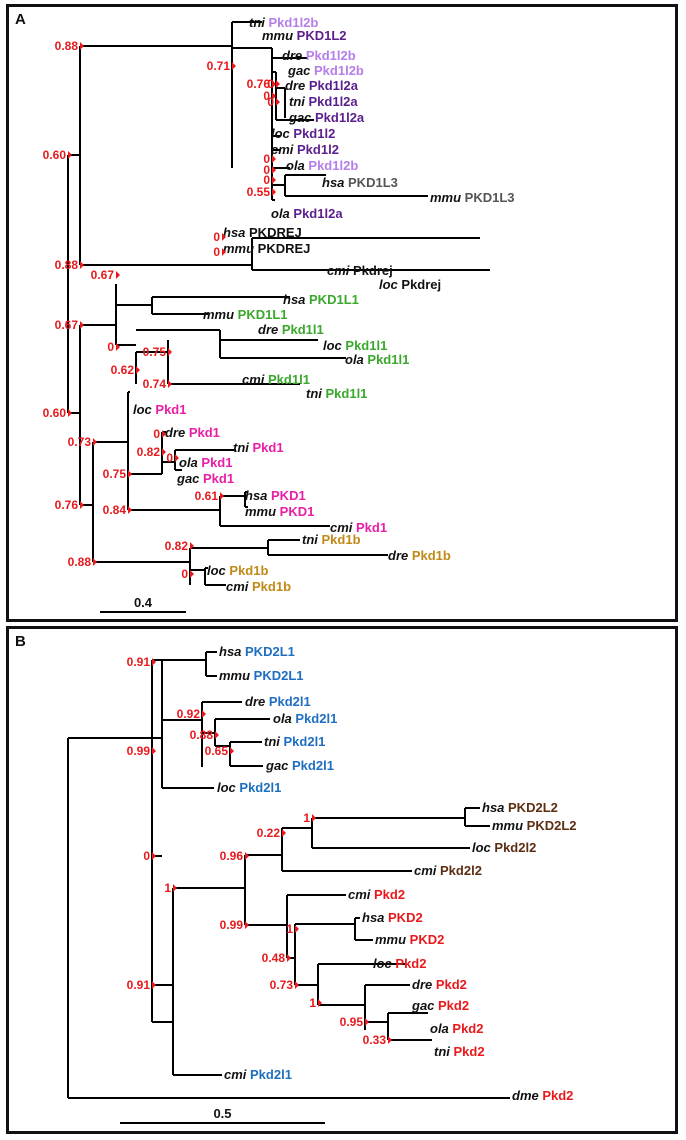 This screenshot has width=686, height=1140. I want to click on a-tip-label: loc Pkd1, so click(159, 409).